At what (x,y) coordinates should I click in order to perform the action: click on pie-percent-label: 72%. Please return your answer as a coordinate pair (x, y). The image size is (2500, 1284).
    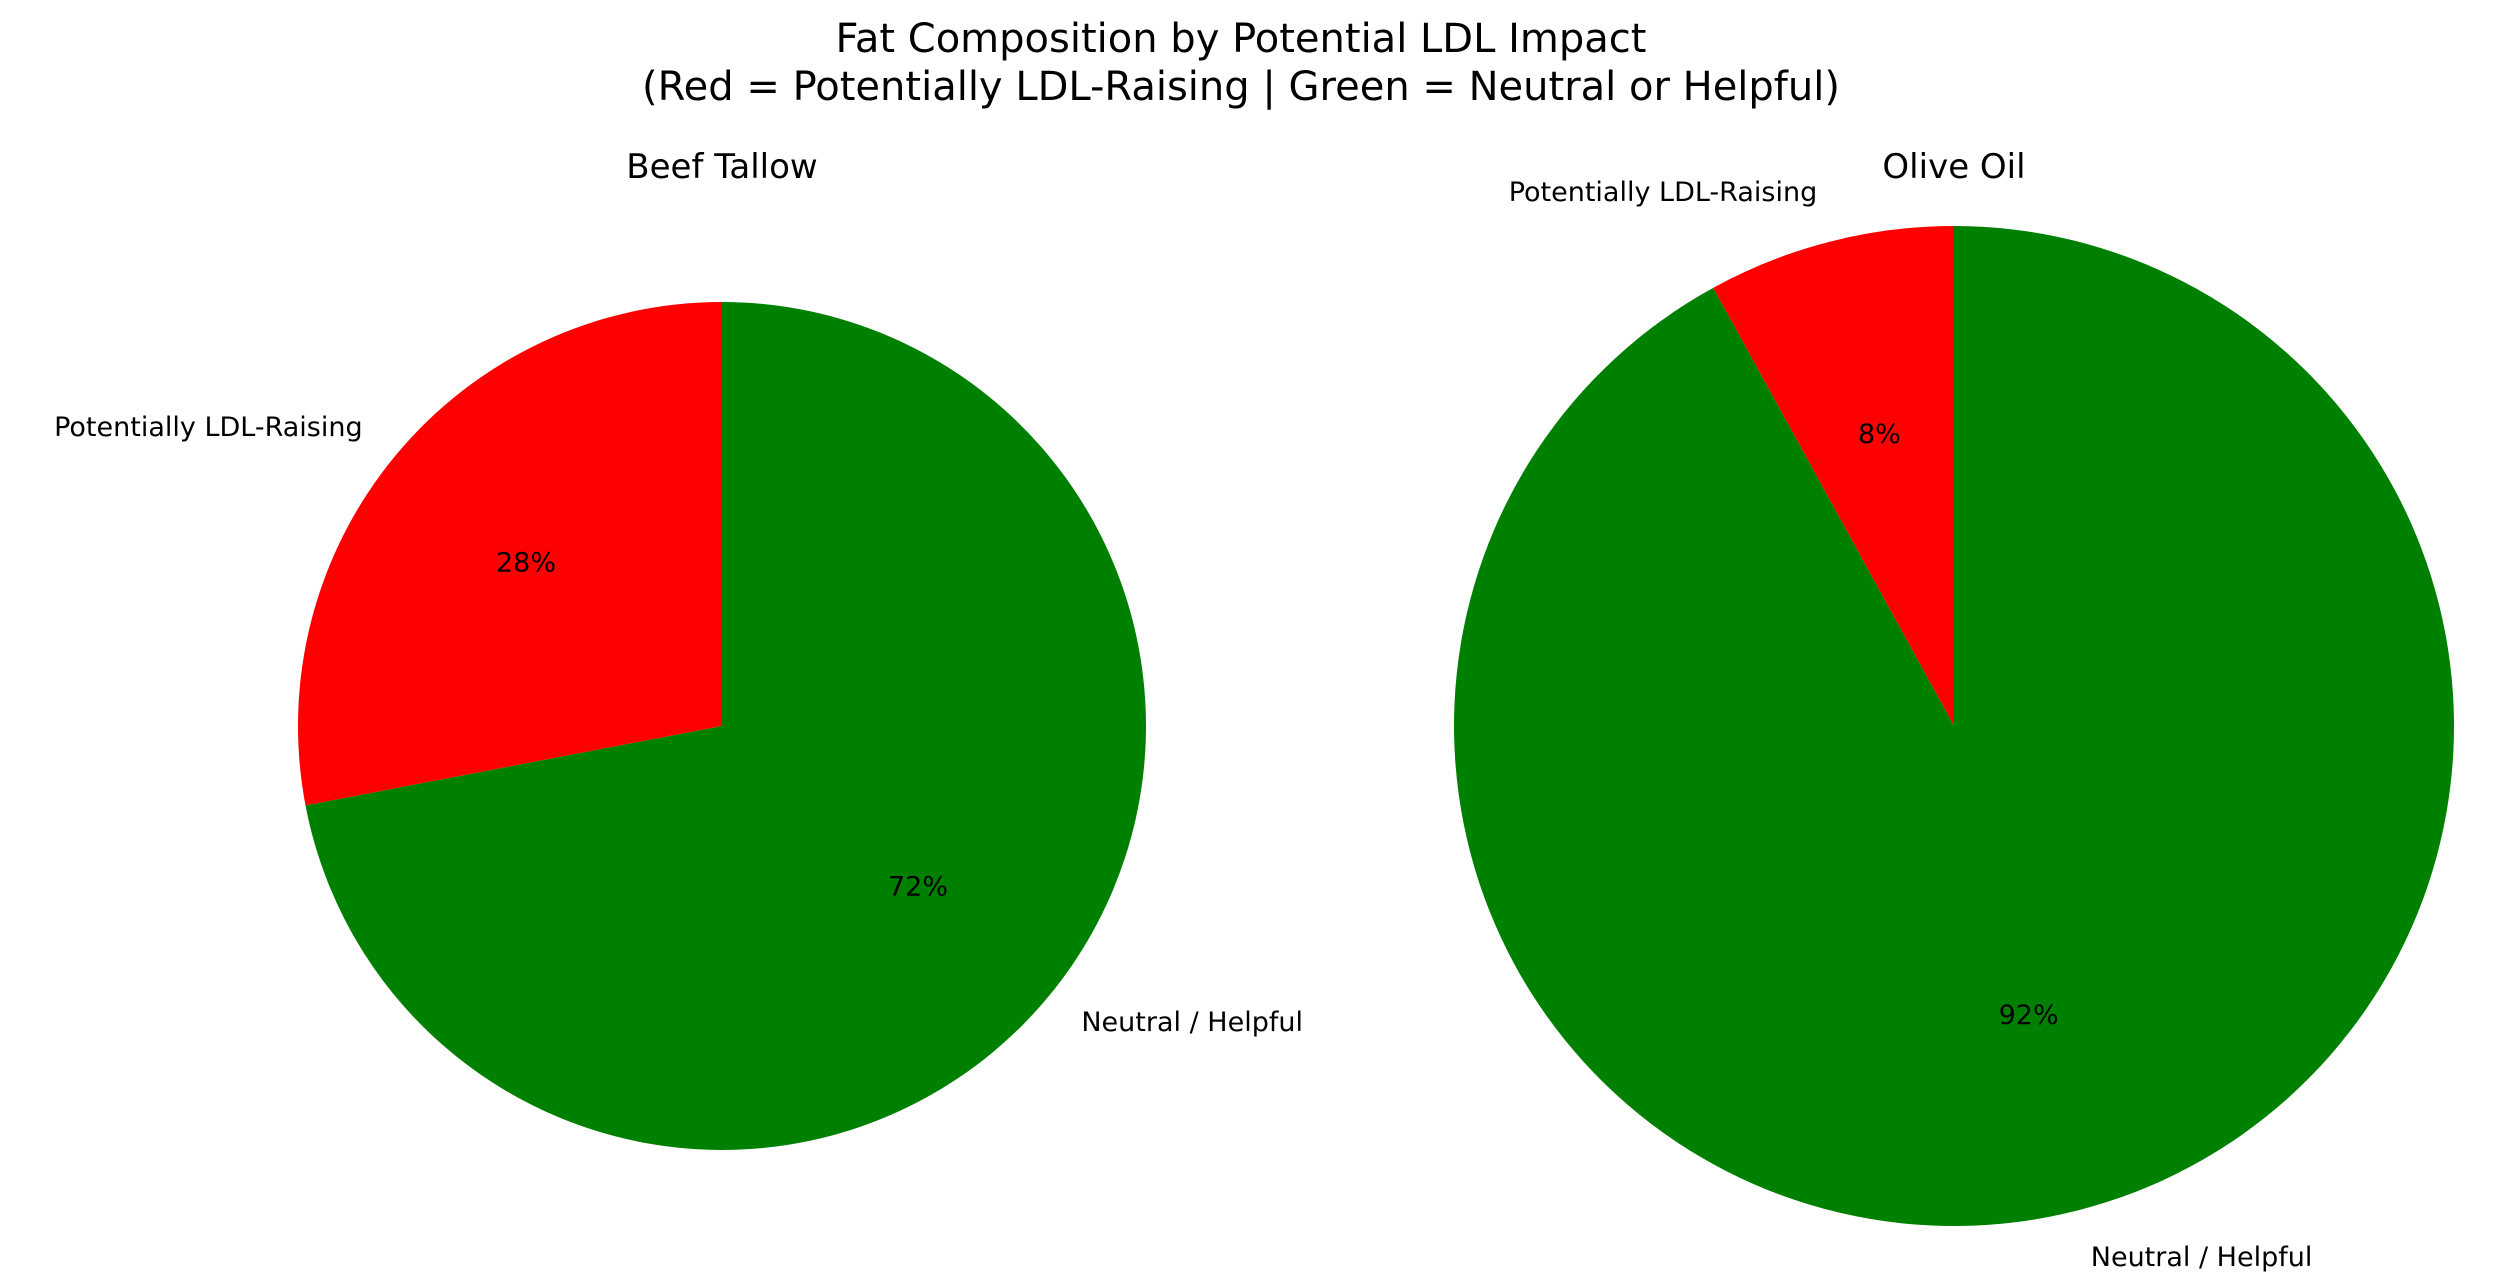
    Looking at the image, I should click on (918, 887).